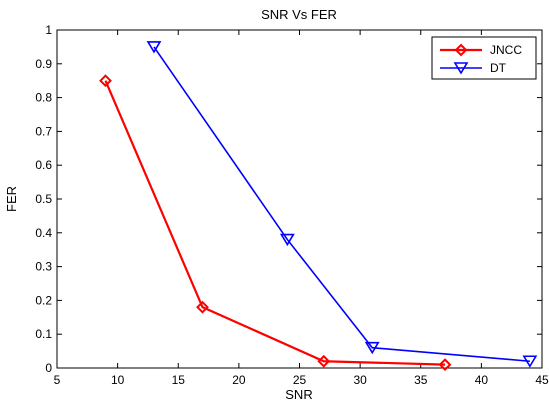 The image size is (549, 408). What do you see at coordinates (300, 380) in the screenshot?
I see `x-tick-label: 25` at bounding box center [300, 380].